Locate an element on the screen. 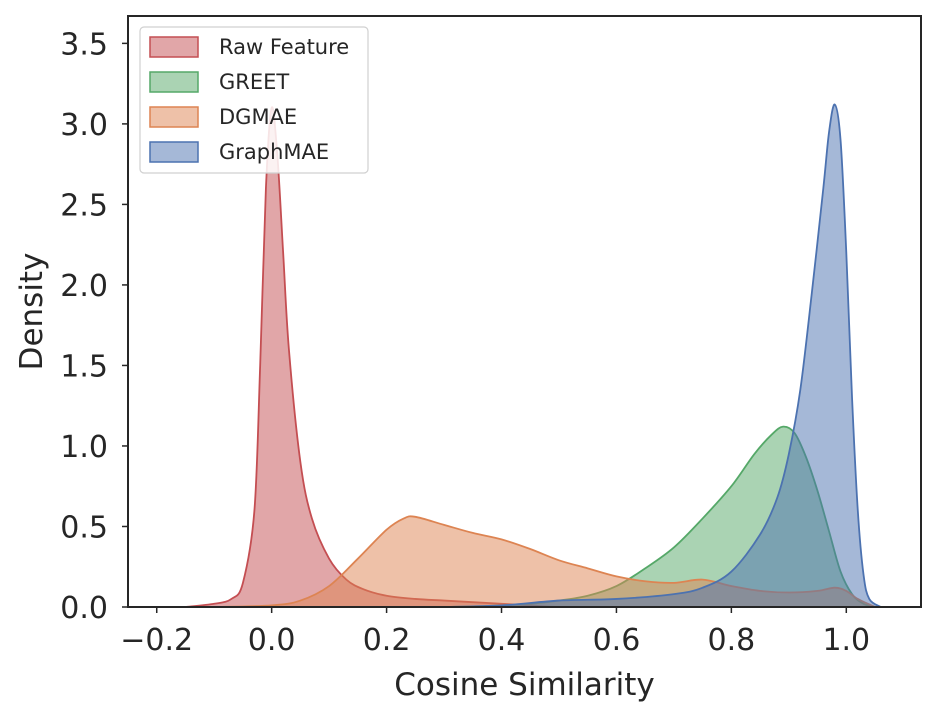  legend-label-greet: GREET is located at coordinates (254, 82).